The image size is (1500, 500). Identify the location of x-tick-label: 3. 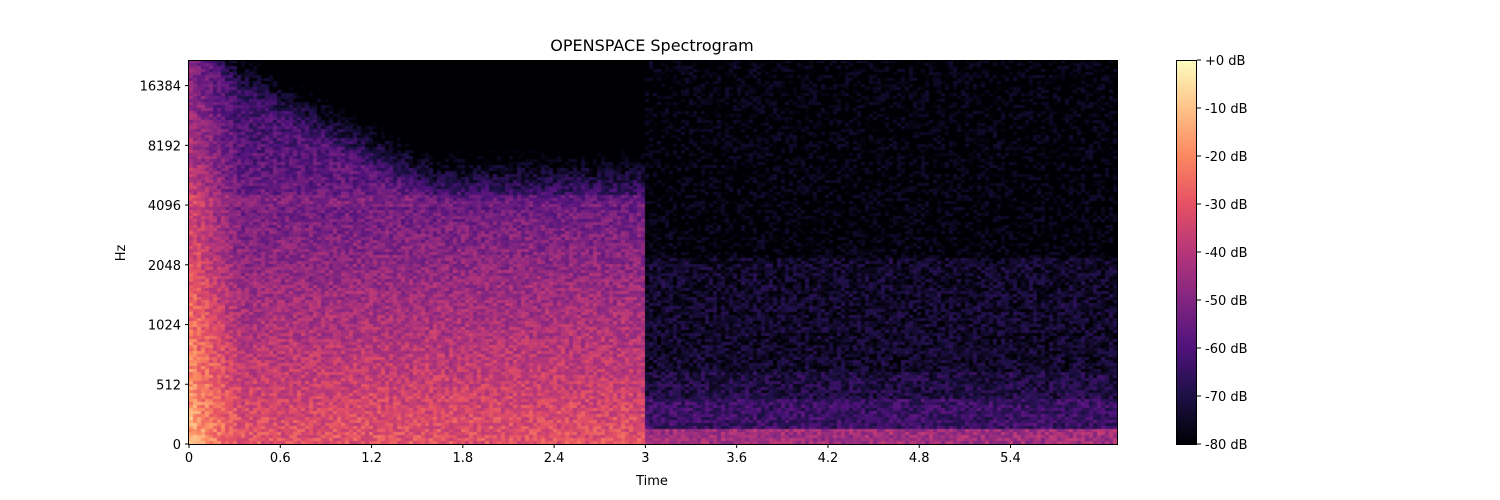
(645, 458).